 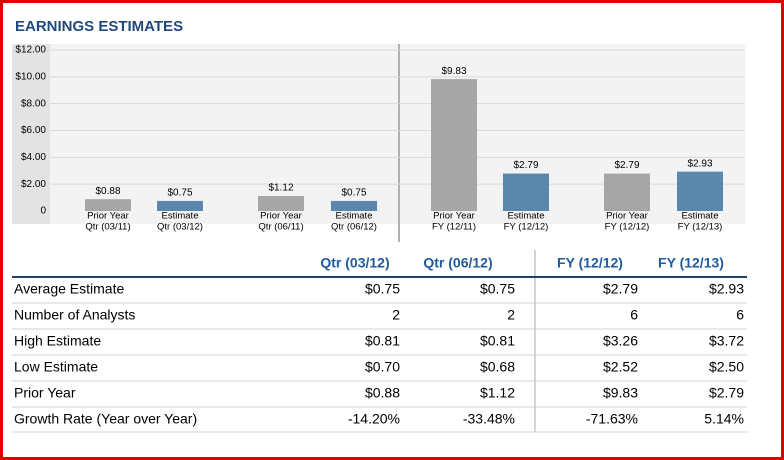 I want to click on x-tick-label: FY (12/13), so click(x=700, y=227).